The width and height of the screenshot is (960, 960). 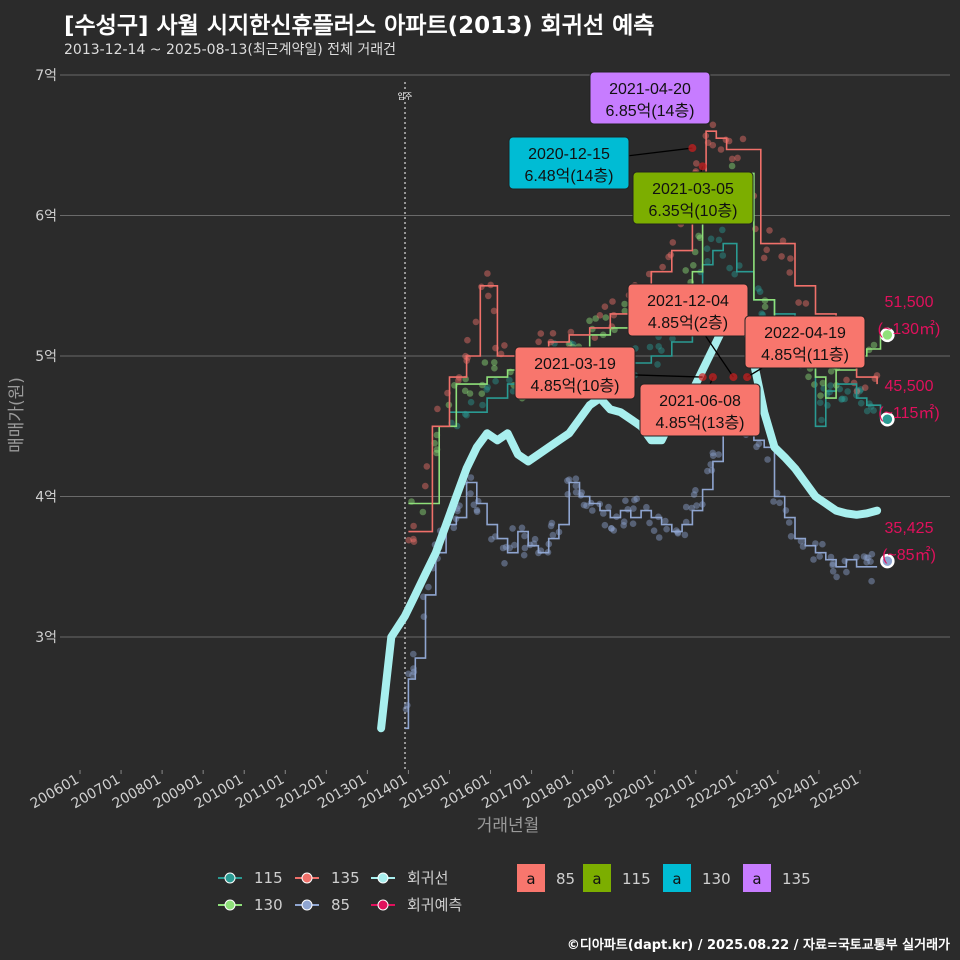 I want to click on annotation-date: 2021-03-19, so click(x=575, y=364).